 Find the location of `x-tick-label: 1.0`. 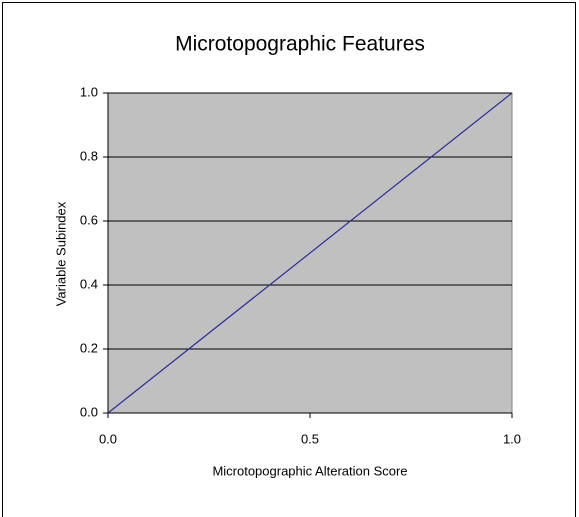

x-tick-label: 1.0 is located at coordinates (512, 438).